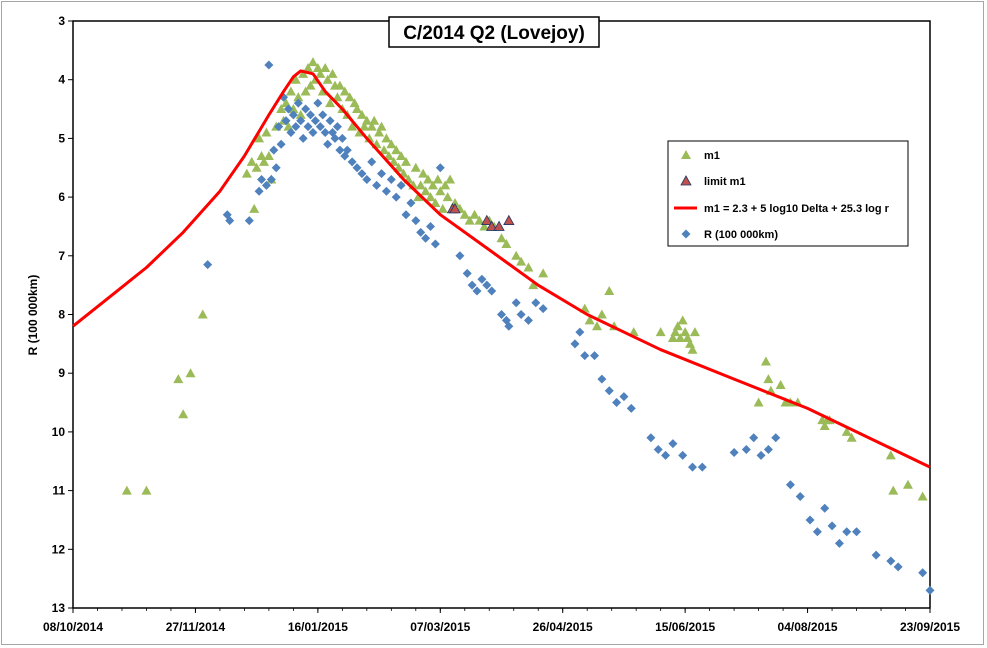 This screenshot has width=987, height=648. I want to click on x-tick-label: 08/10/2014, so click(73, 627).